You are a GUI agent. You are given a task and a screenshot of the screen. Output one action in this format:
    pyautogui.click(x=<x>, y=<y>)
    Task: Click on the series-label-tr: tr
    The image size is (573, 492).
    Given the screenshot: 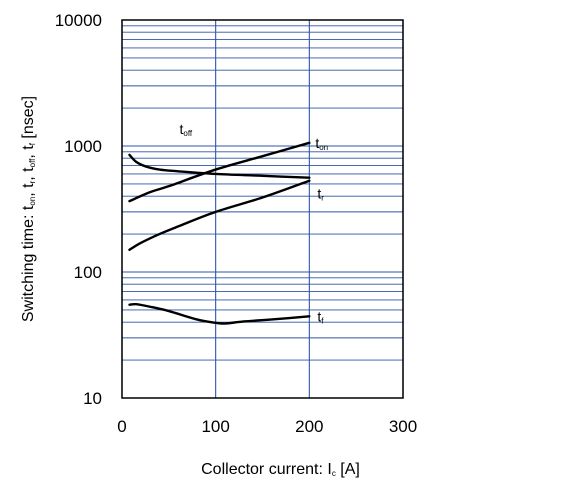 What is the action you would take?
    pyautogui.click(x=320, y=194)
    